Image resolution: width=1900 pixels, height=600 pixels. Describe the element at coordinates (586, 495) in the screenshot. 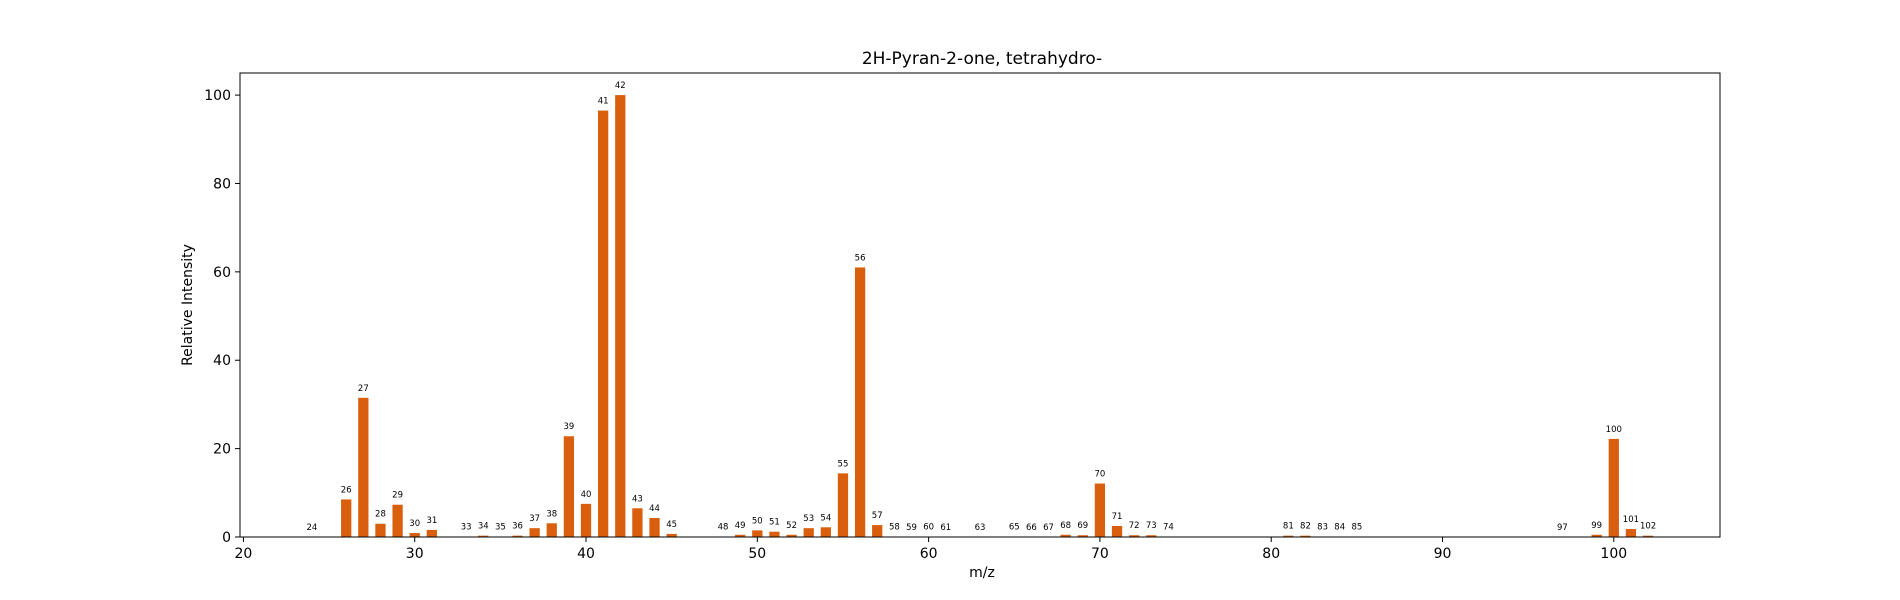

I see `bar-label-40: 40` at that location.